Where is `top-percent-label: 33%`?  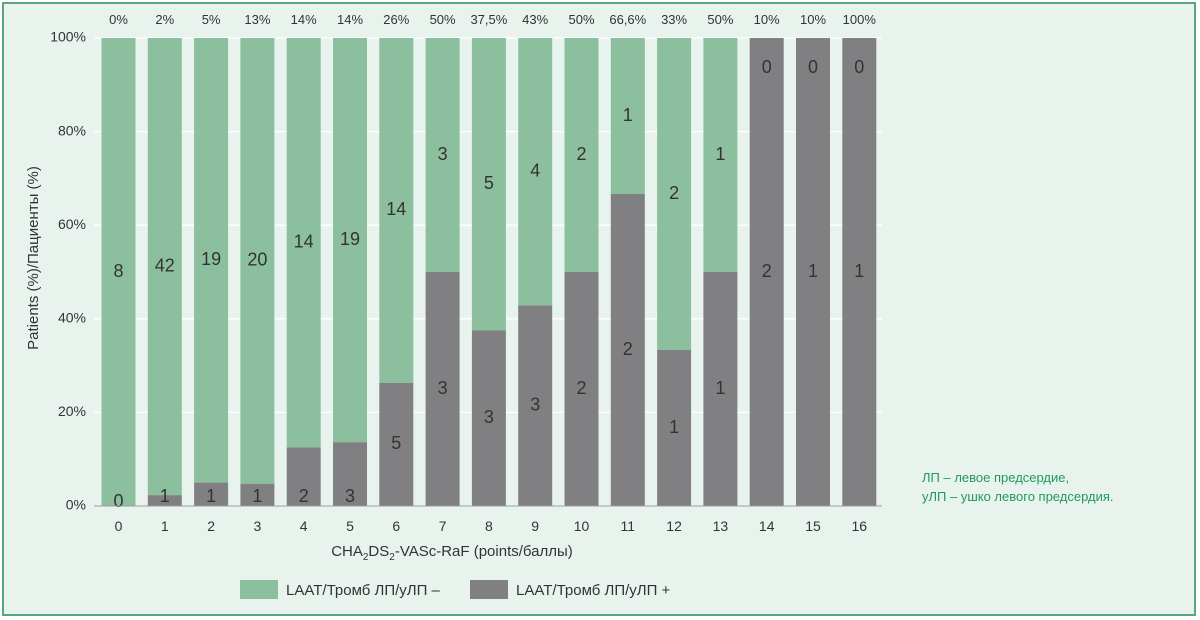
top-percent-label: 33% is located at coordinates (674, 19).